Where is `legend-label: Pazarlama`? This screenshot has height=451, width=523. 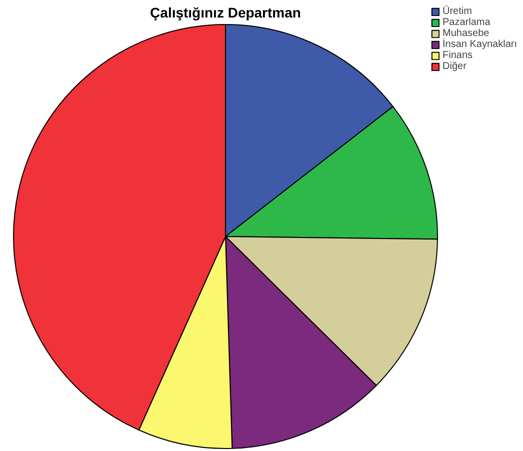
legend-label: Pazarlama is located at coordinates (466, 22).